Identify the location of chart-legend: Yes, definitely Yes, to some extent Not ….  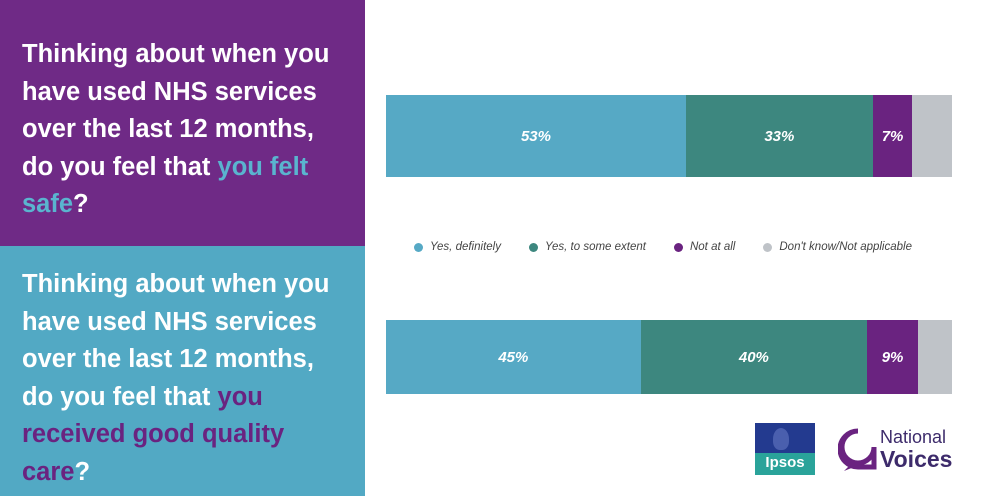
(699, 247).